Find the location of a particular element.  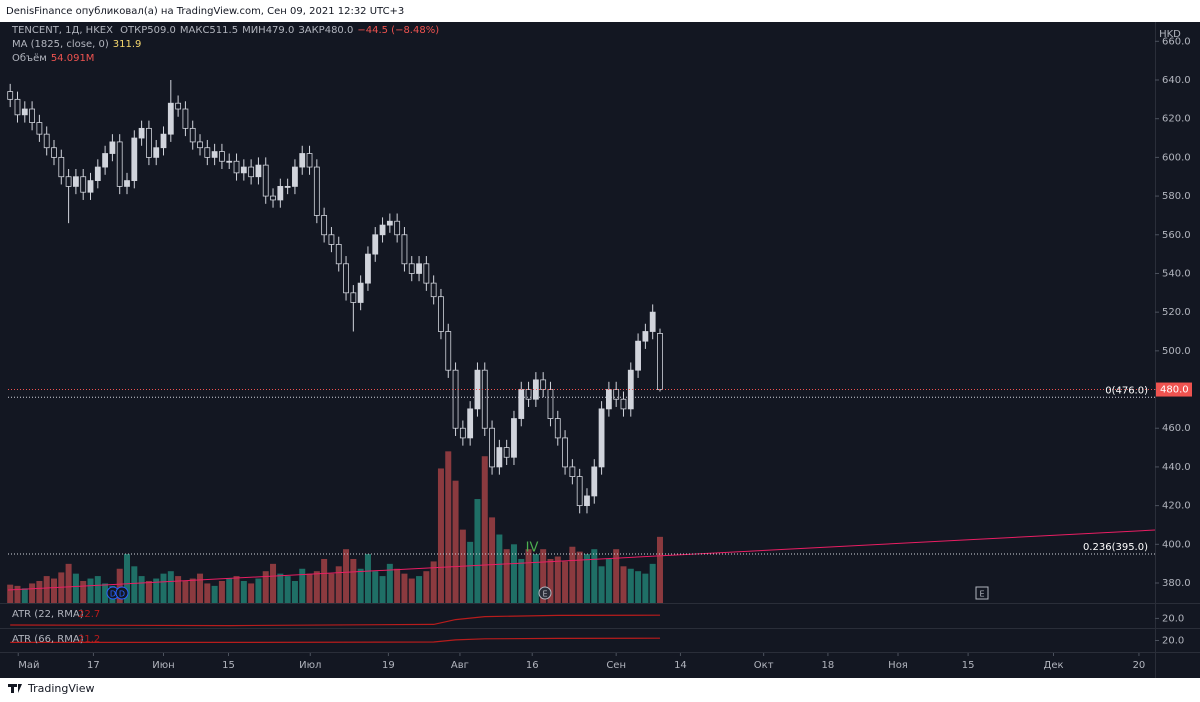

x-tick-label: Июл is located at coordinates (310, 665).